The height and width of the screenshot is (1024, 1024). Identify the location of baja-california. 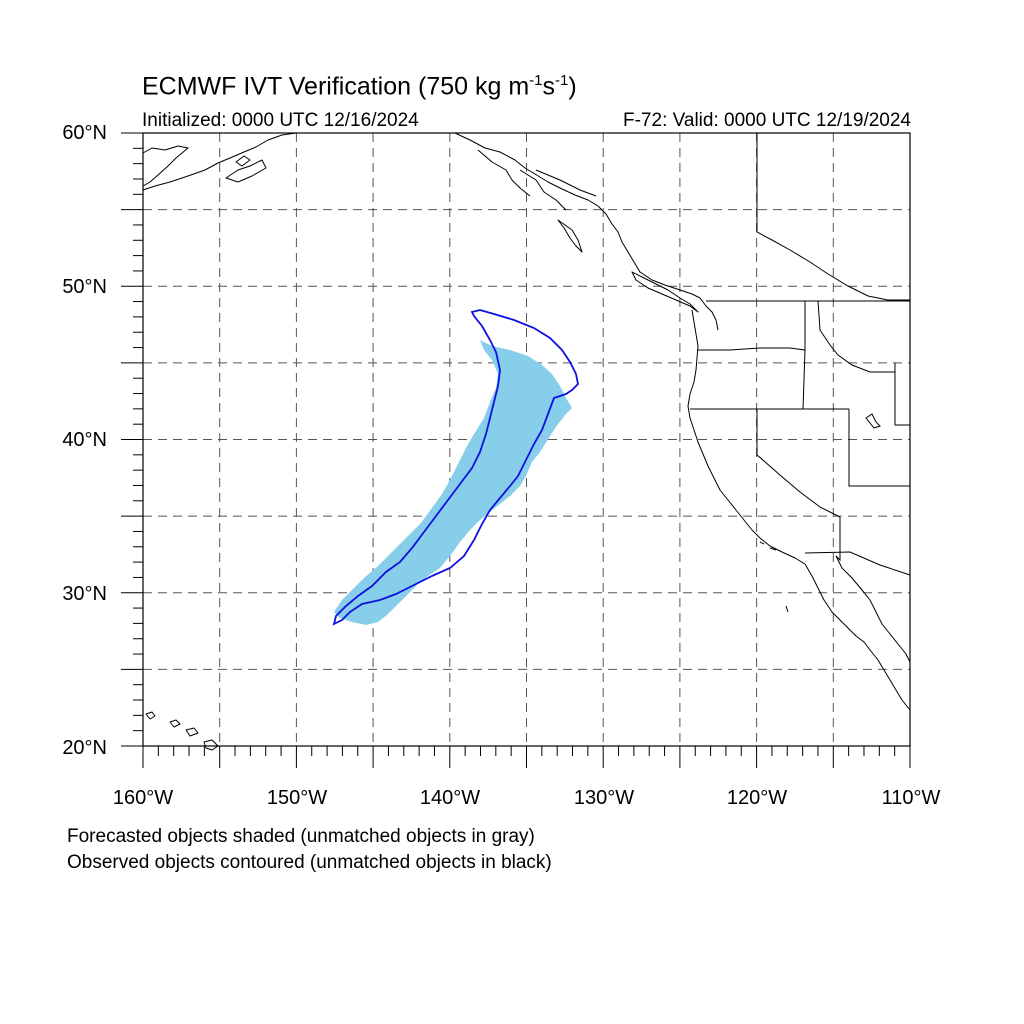
(857, 637).